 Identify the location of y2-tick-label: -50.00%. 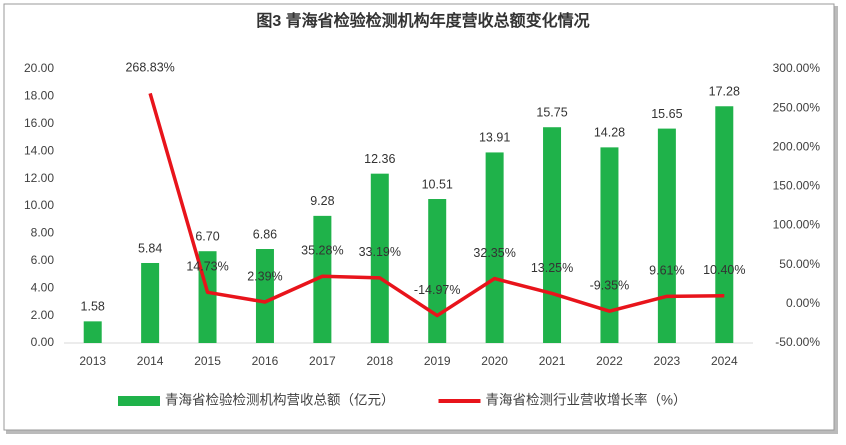
(797, 342).